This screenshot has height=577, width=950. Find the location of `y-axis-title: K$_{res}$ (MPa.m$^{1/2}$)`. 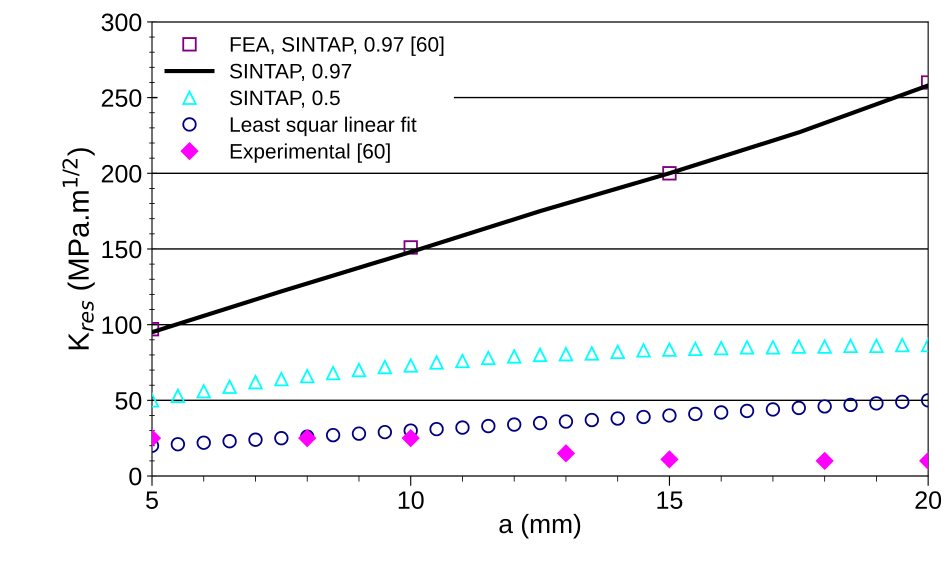

y-axis-title: K$_{res}$ (MPa.m$^{1/2}$) is located at coordinates (78, 249).